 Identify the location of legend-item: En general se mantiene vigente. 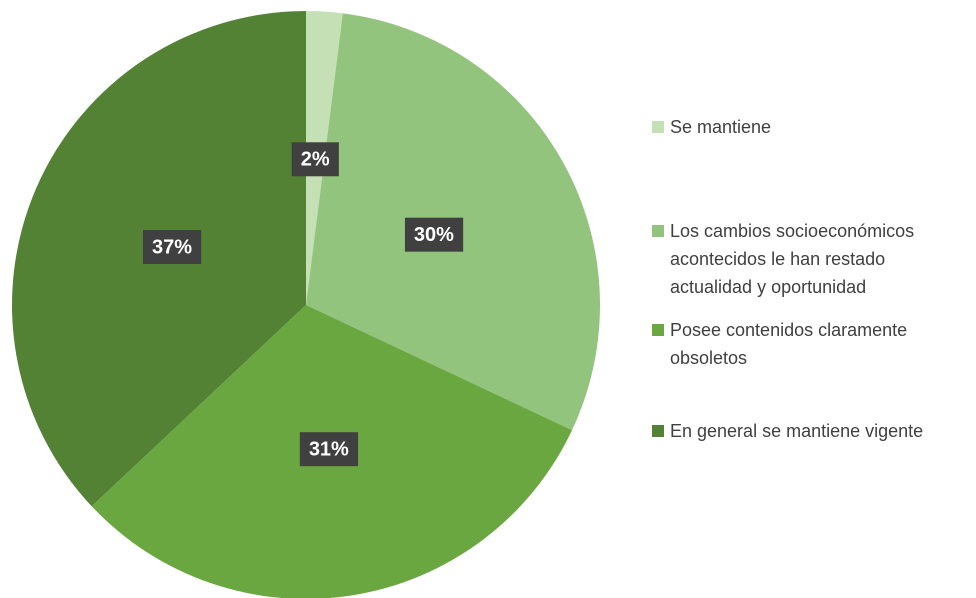
(811, 431).